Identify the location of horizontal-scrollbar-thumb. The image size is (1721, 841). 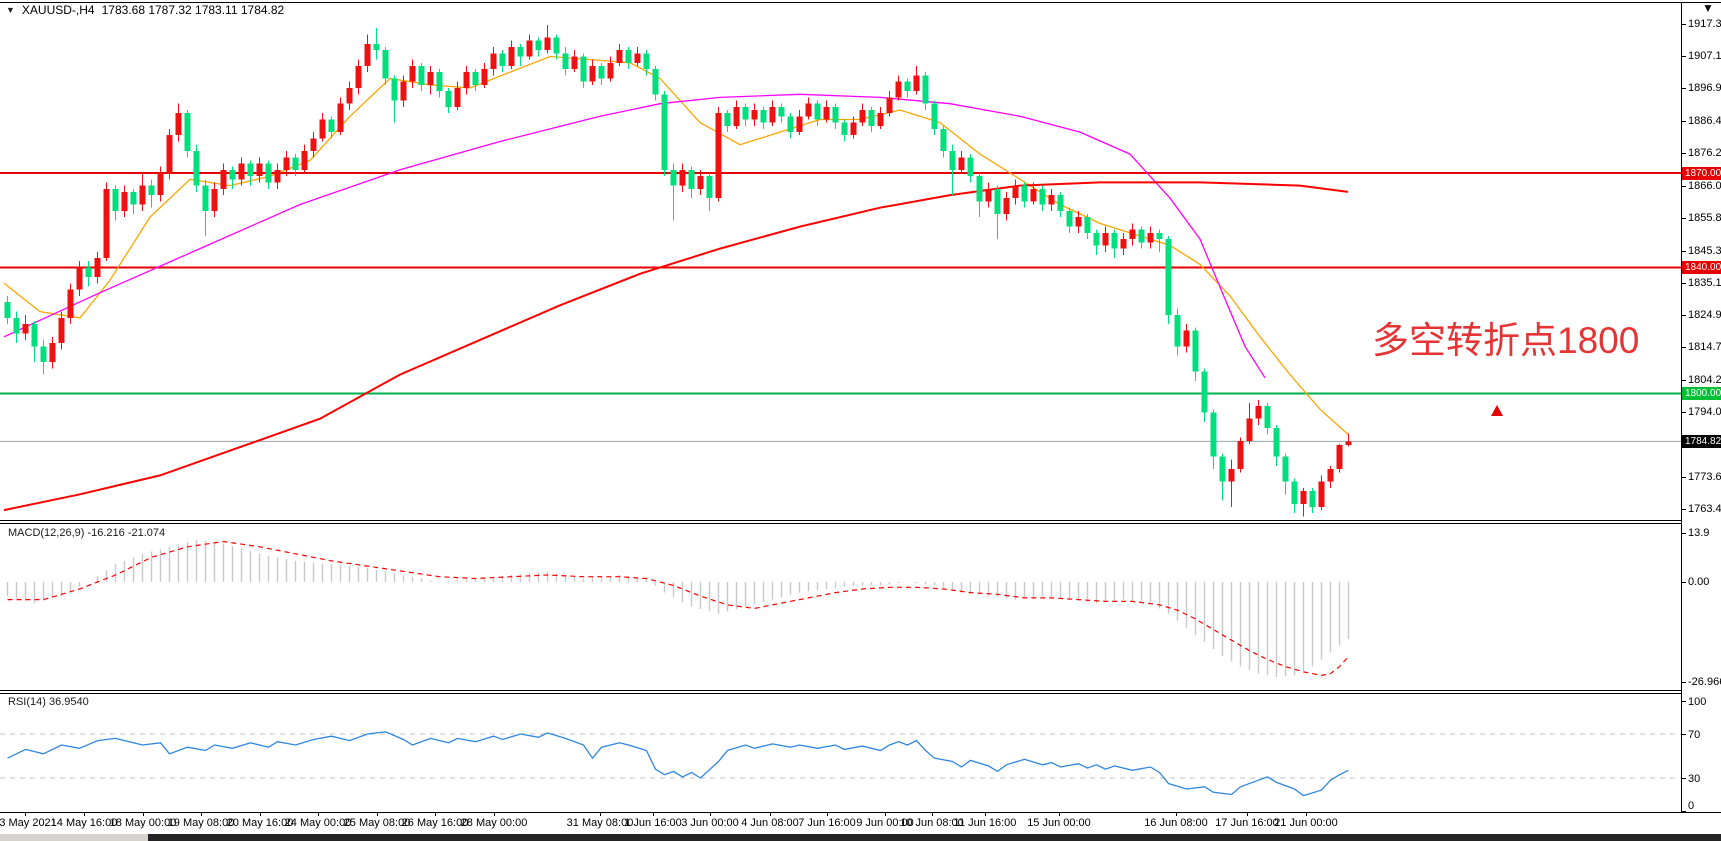
(934, 837).